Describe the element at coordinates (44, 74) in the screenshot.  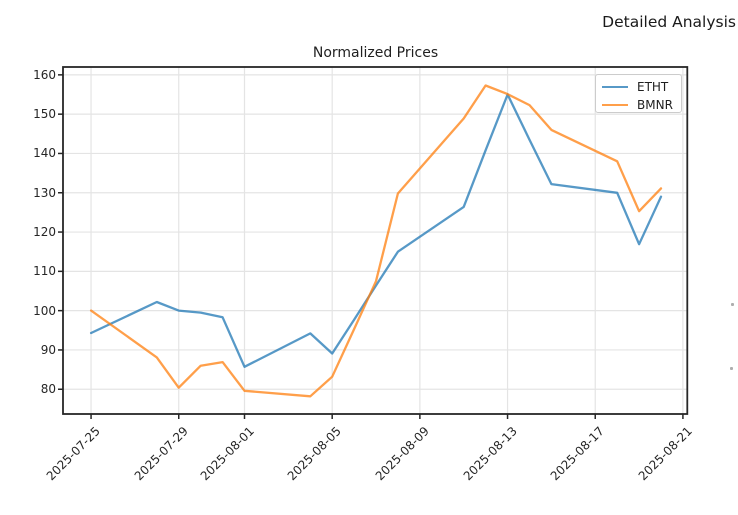
I see `y-tick-label: 160` at that location.